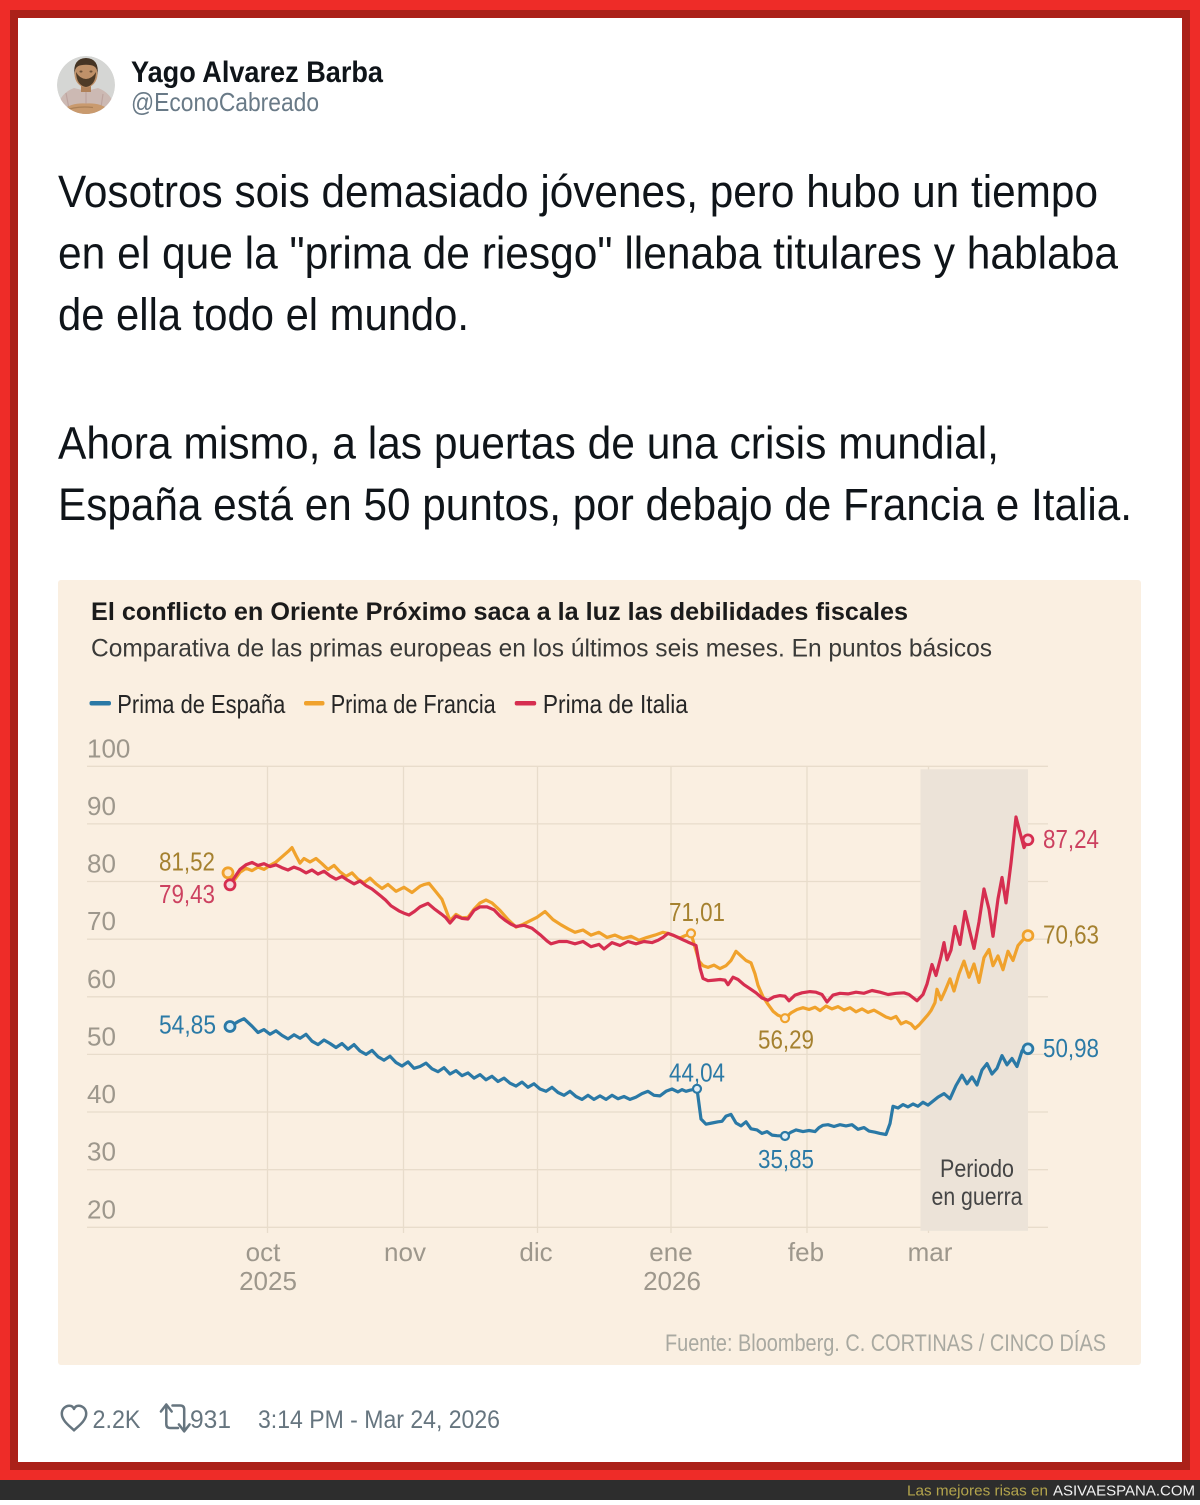  I want to click on svg-text: ASIVAESPANA.COM, so click(1124, 1491).